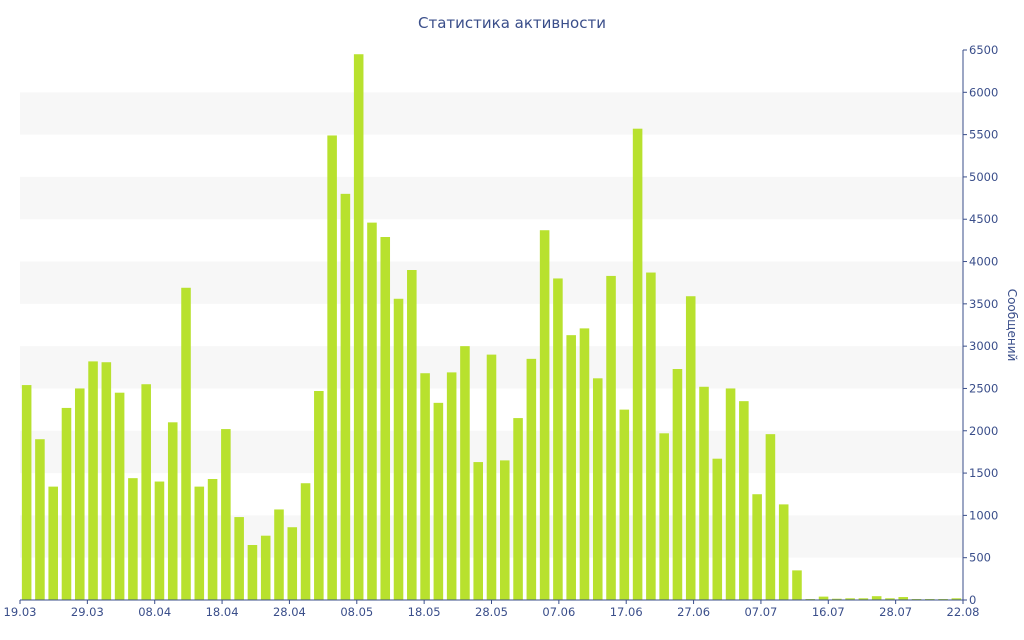 Image resolution: width=1024 pixels, height=640 pixels. I want to click on x-tick-label: 28.07, so click(895, 612).